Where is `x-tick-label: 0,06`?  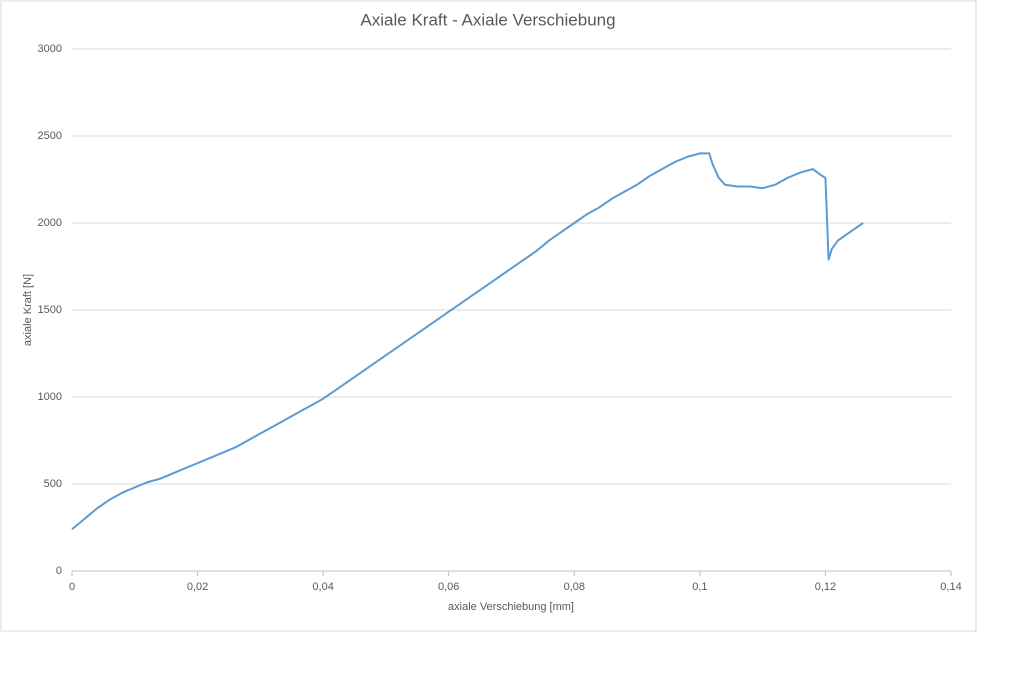 x-tick-label: 0,06 is located at coordinates (448, 587).